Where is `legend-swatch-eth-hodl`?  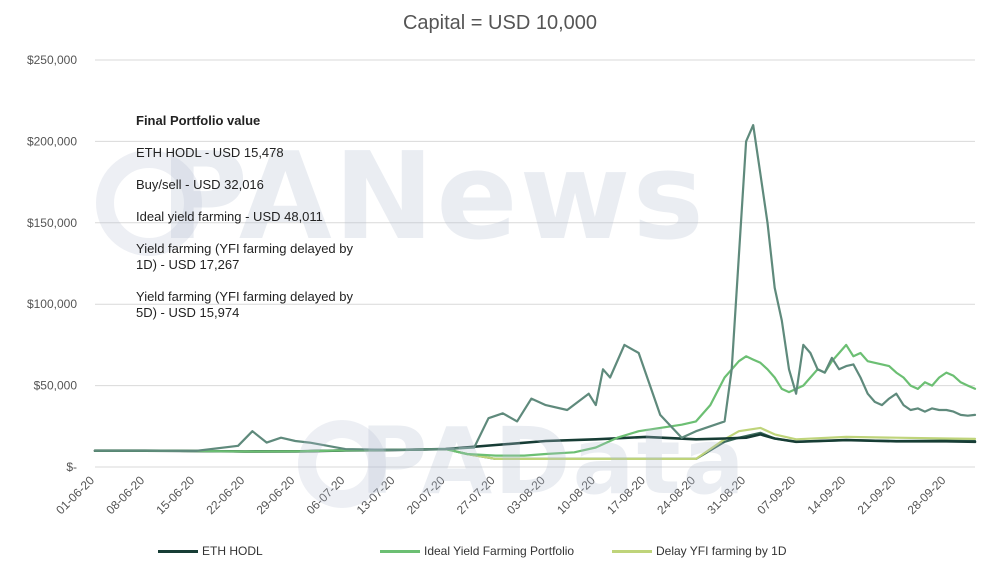
legend-swatch-eth-hodl is located at coordinates (178, 551).